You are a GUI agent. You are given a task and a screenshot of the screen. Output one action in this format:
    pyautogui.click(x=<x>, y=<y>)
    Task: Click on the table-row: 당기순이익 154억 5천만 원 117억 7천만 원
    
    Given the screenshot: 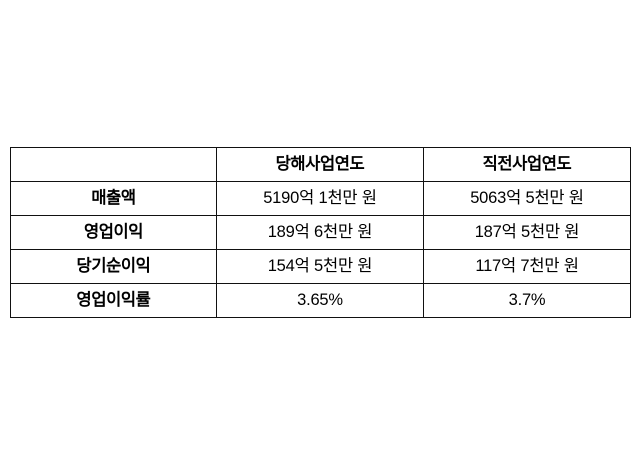 What is the action you would take?
    pyautogui.click(x=320, y=266)
    